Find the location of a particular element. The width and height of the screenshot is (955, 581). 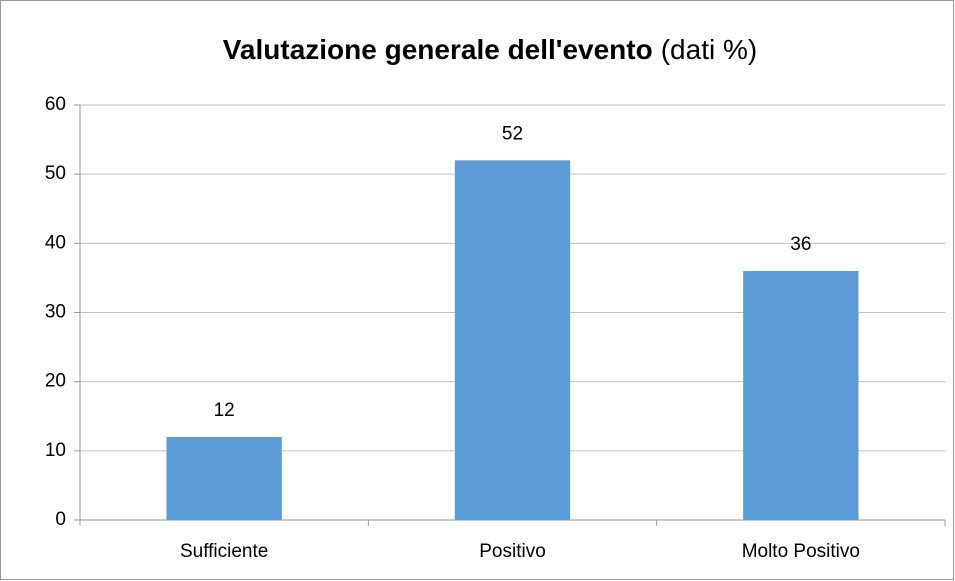

data-label: 52 is located at coordinates (512, 133).